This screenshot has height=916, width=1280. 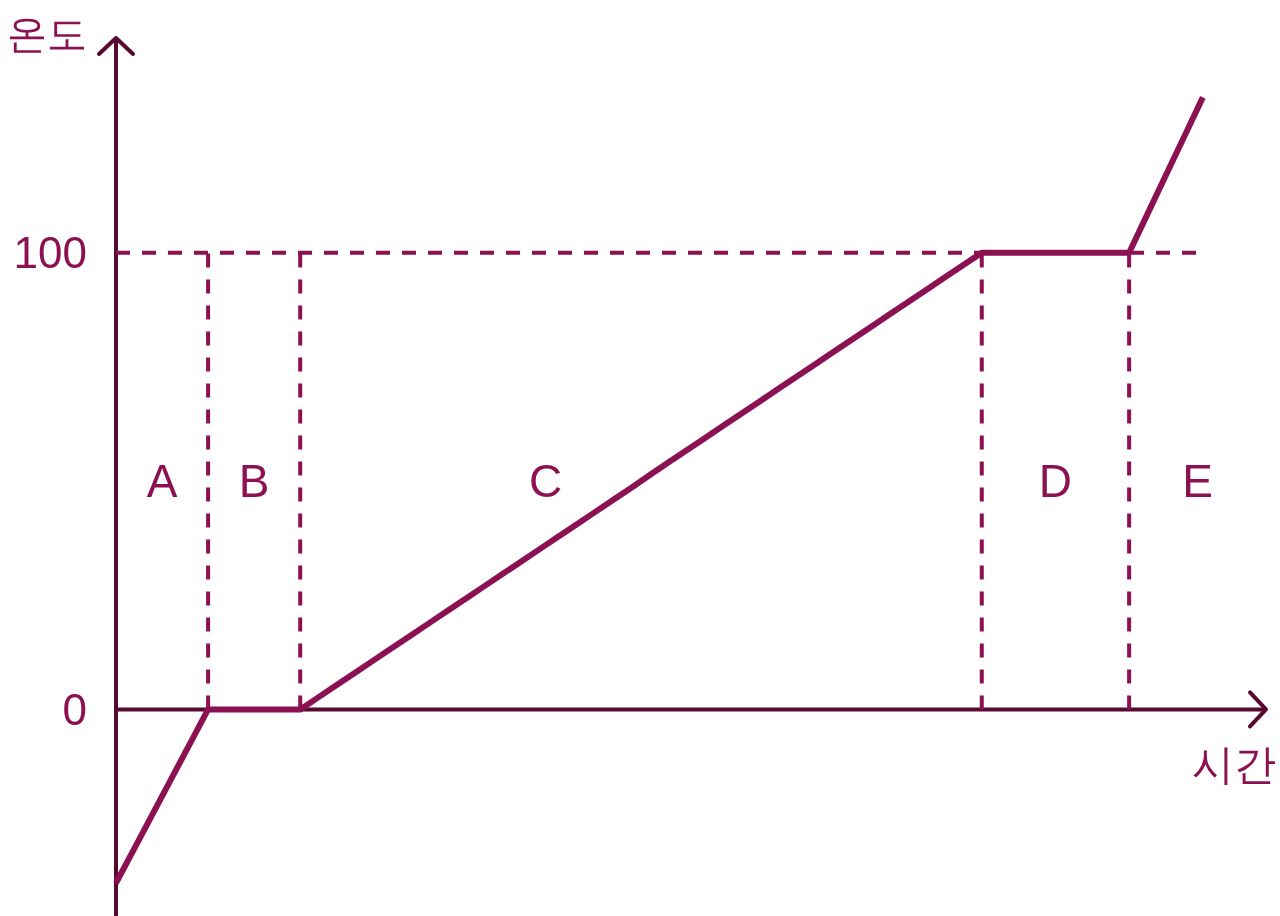 I want to click on x-axis-title: 시간, so click(x=1234, y=765).